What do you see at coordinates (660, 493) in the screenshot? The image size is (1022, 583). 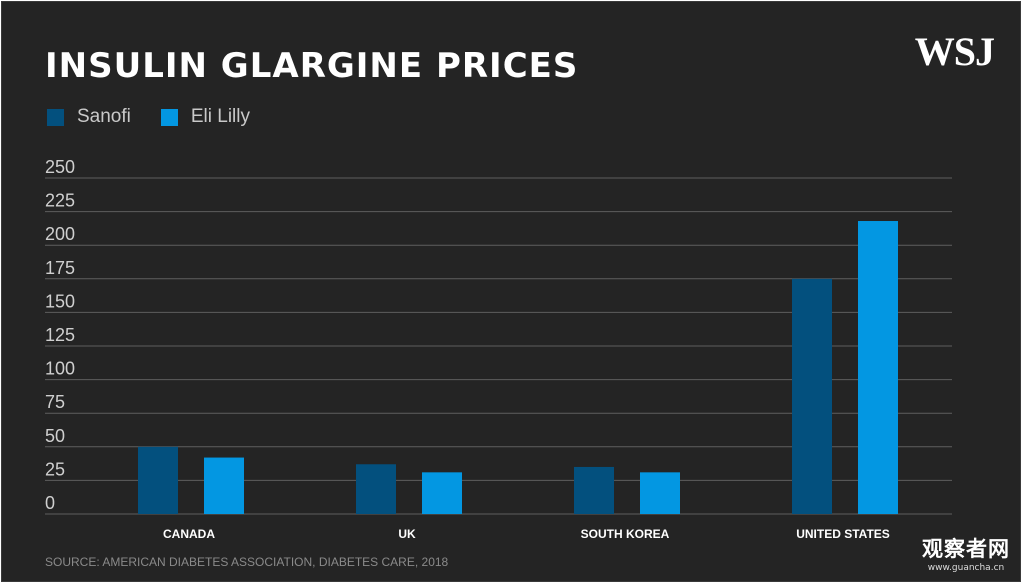 I see `bar-eli-lilly-south-korea` at bounding box center [660, 493].